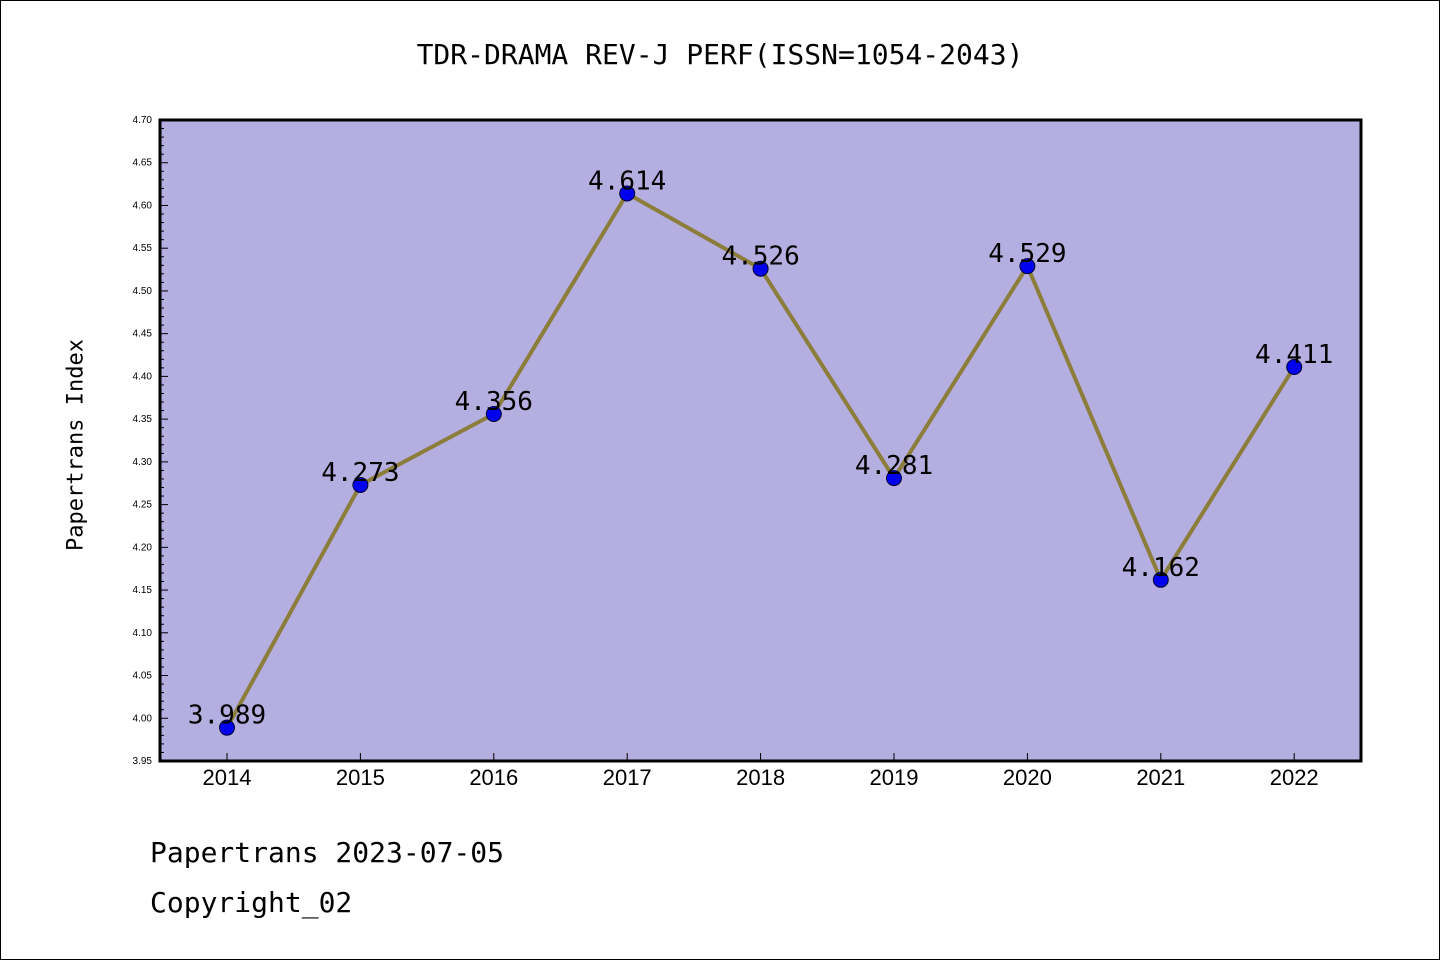  What do you see at coordinates (227, 777) in the screenshot?
I see `x-tick-label: 2014` at bounding box center [227, 777].